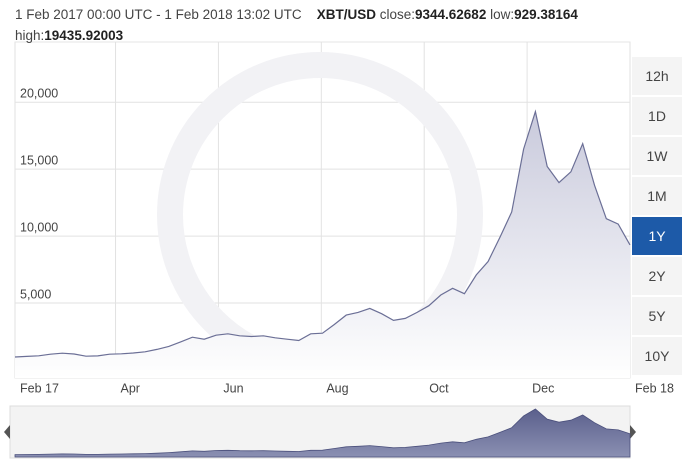 Image resolution: width=689 pixels, height=468 pixels. I want to click on x-tick-label: Oct, so click(439, 388).